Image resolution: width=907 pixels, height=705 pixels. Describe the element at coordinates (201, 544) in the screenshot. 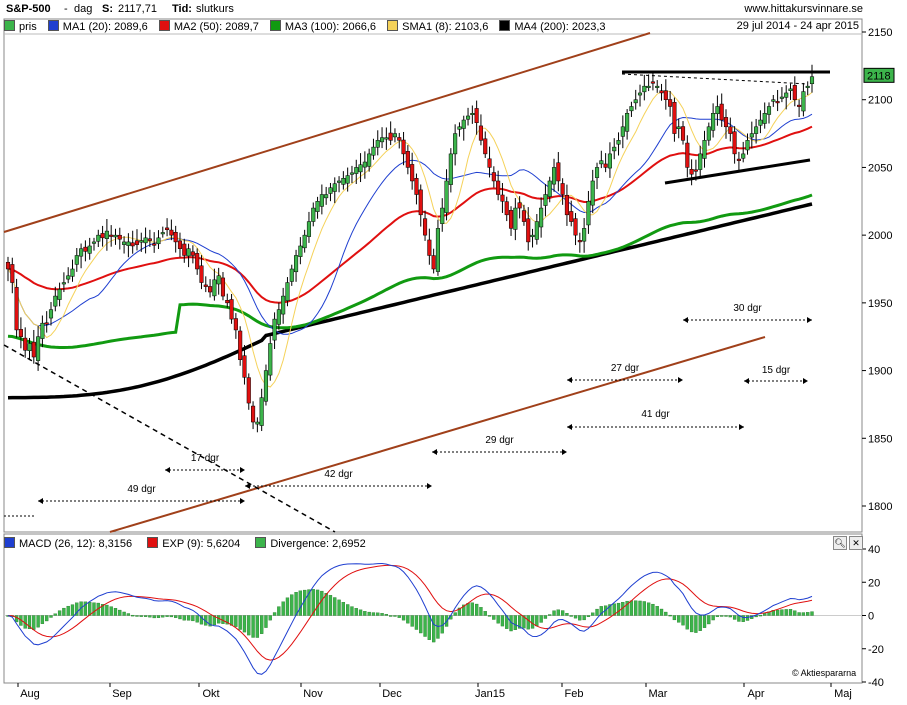

I see `legend-label: EXP (9): 5,6204` at that location.